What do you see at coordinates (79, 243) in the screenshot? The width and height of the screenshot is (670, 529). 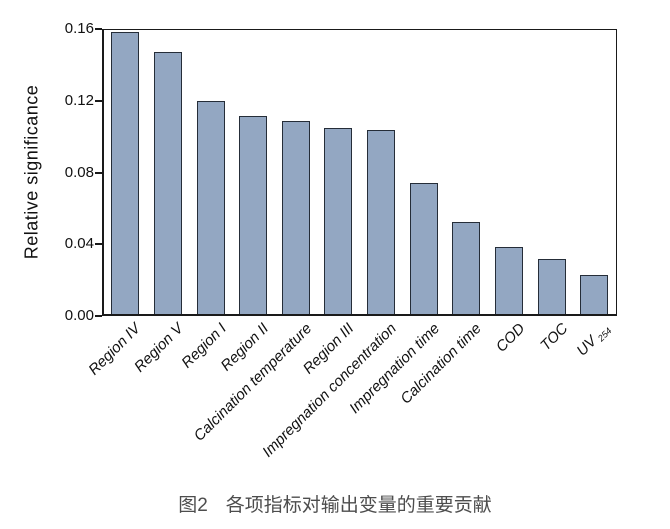 I see `y-tick-label: 0.04` at bounding box center [79, 243].